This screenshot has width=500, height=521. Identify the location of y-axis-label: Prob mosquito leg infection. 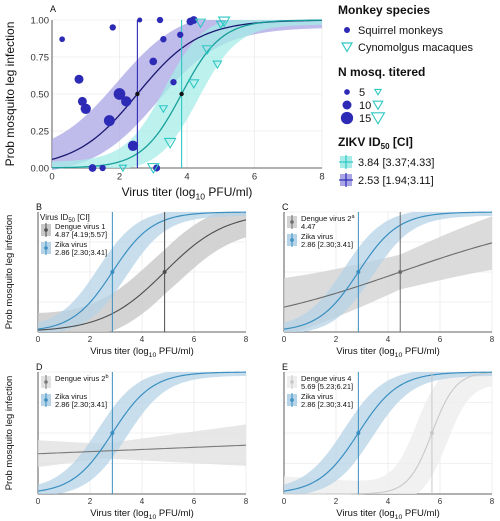
(9, 433).